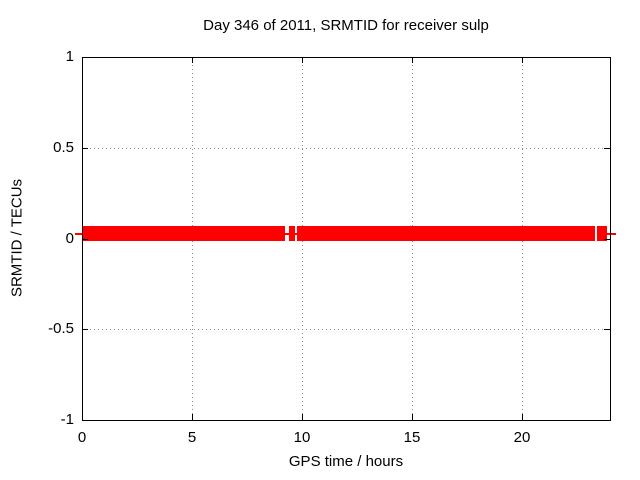 This screenshot has height=480, width=640. What do you see at coordinates (192, 437) in the screenshot?
I see `x-tick-label: 5` at bounding box center [192, 437].